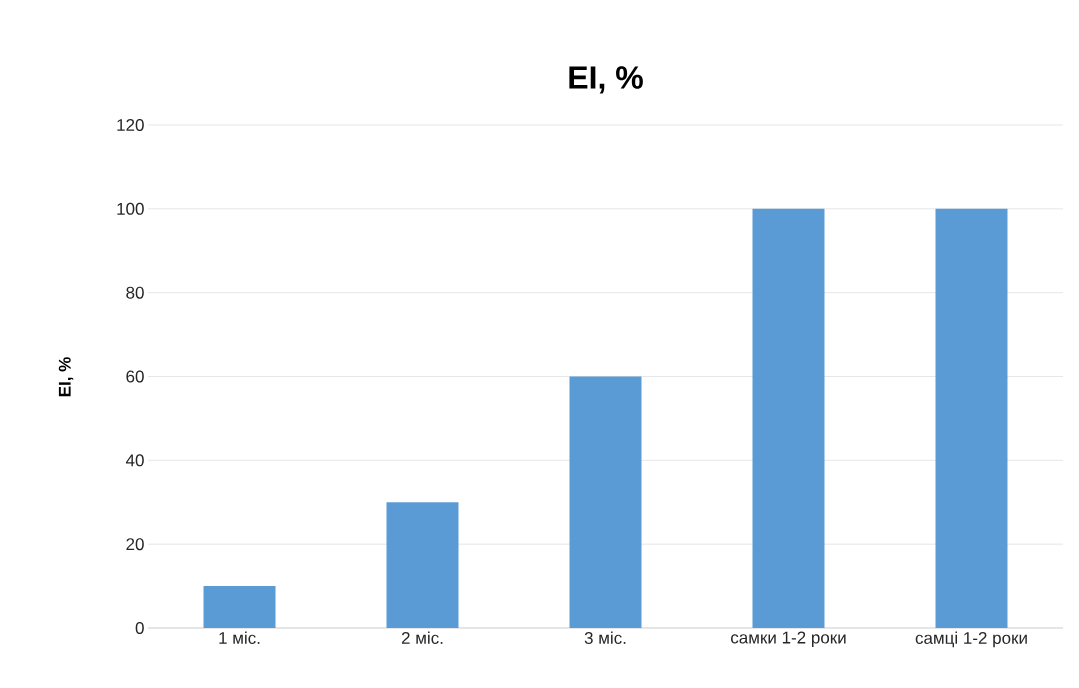 The height and width of the screenshot is (688, 1079). What do you see at coordinates (130, 208) in the screenshot?
I see `y-tick-label: 100` at bounding box center [130, 208].